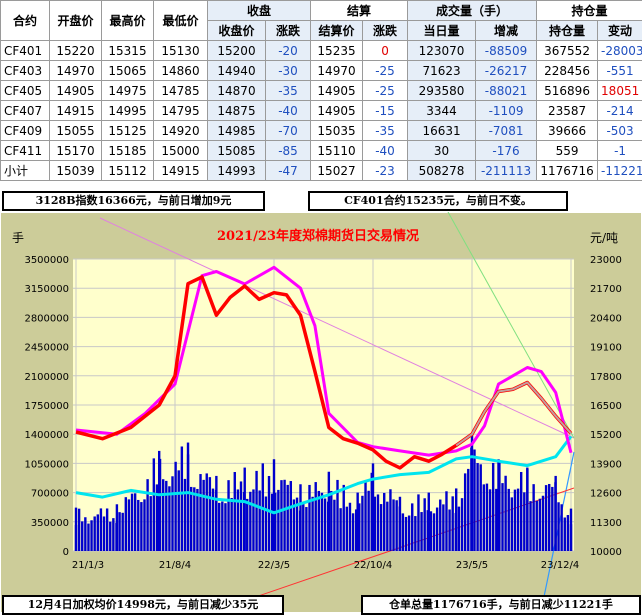 Image resolution: width=642 pixels, height=615 pixels. Describe the element at coordinates (385, 110) in the screenshot. I see `cell-settle-chg: -15` at that location.